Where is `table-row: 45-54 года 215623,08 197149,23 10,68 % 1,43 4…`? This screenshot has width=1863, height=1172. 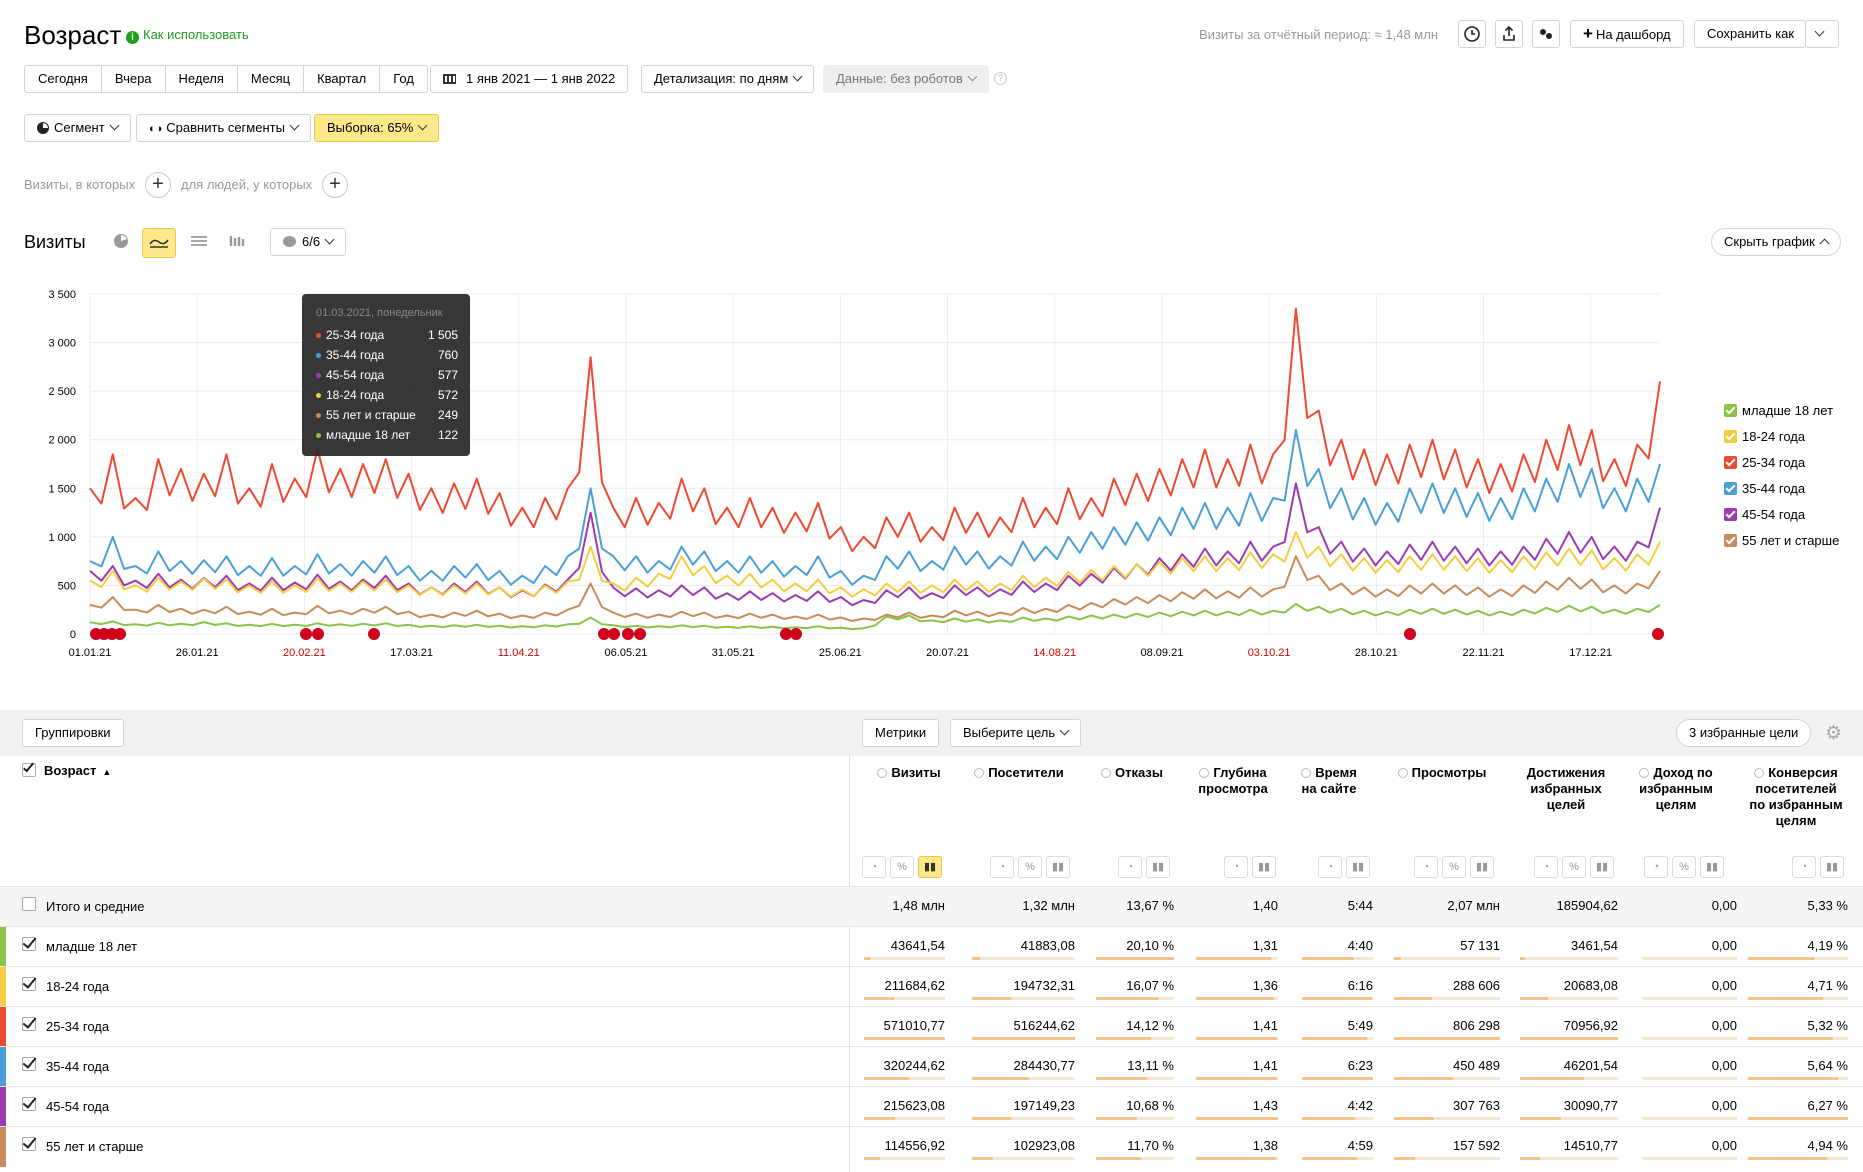
table-row: 45-54 года 215623,08 197149,23 10,68 % 1,43 4… is located at coordinates (931, 1106).